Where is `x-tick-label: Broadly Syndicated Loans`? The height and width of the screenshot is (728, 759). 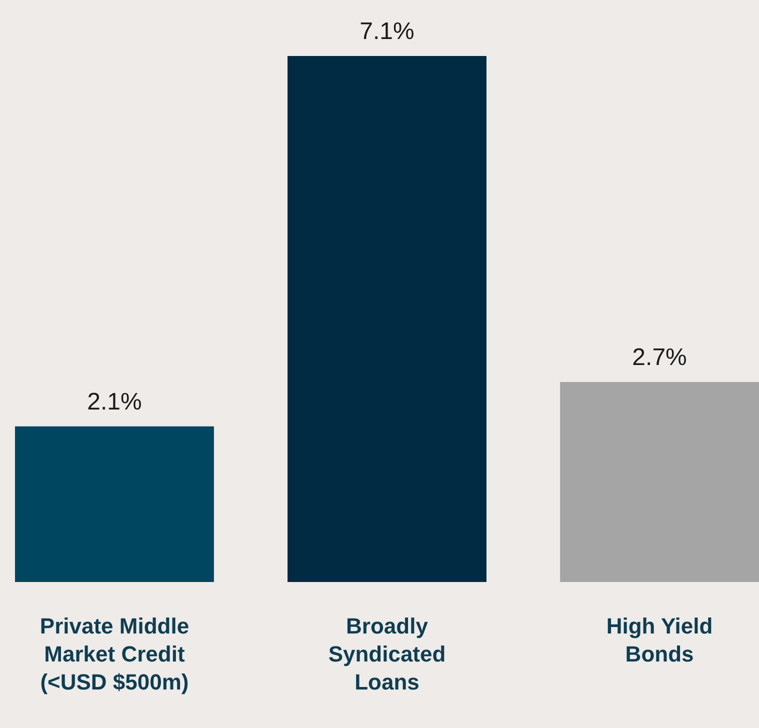
x-tick-label: Broadly Syndicated Loans is located at coordinates (387, 654).